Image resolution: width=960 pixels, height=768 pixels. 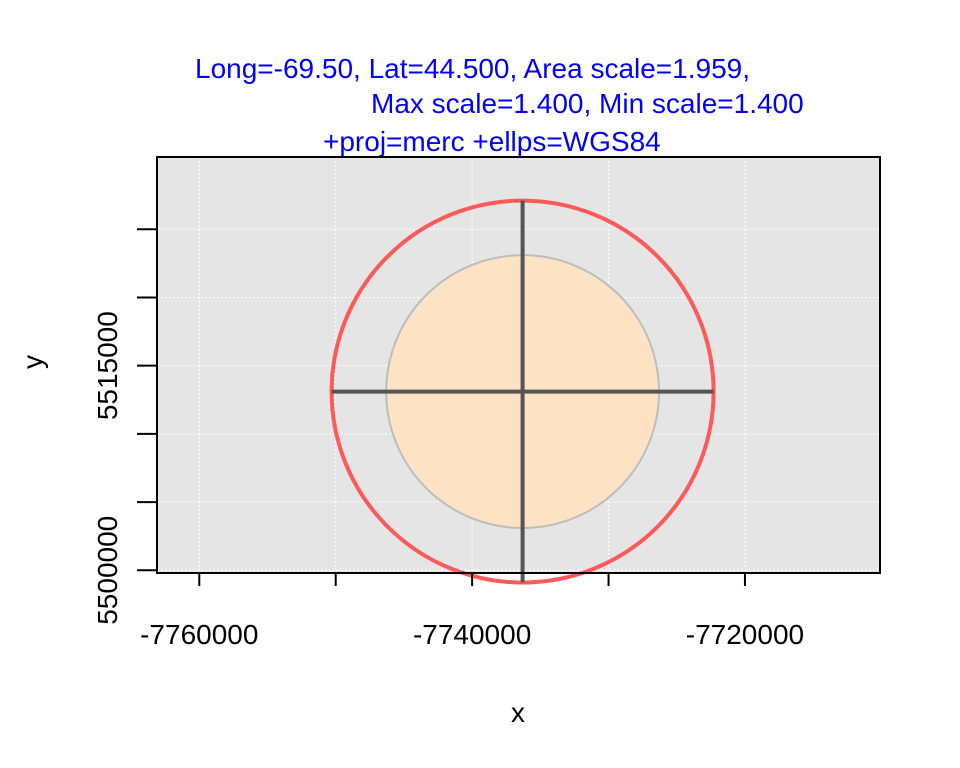 I want to click on y-axis-label: y, so click(x=32, y=362).